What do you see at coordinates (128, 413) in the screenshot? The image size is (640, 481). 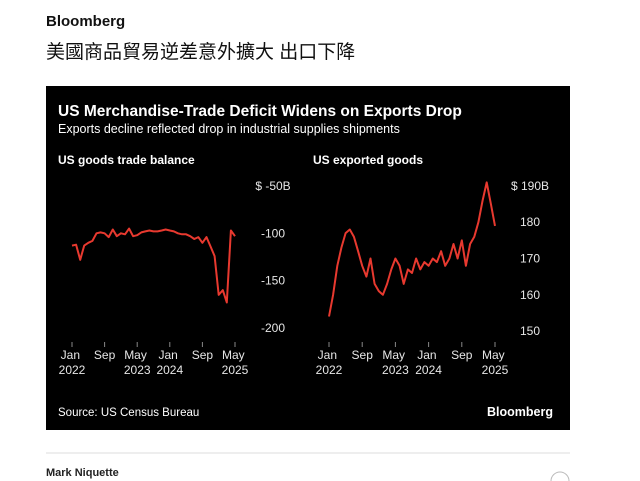 I see `source: Source: US Census Bureau` at bounding box center [128, 413].